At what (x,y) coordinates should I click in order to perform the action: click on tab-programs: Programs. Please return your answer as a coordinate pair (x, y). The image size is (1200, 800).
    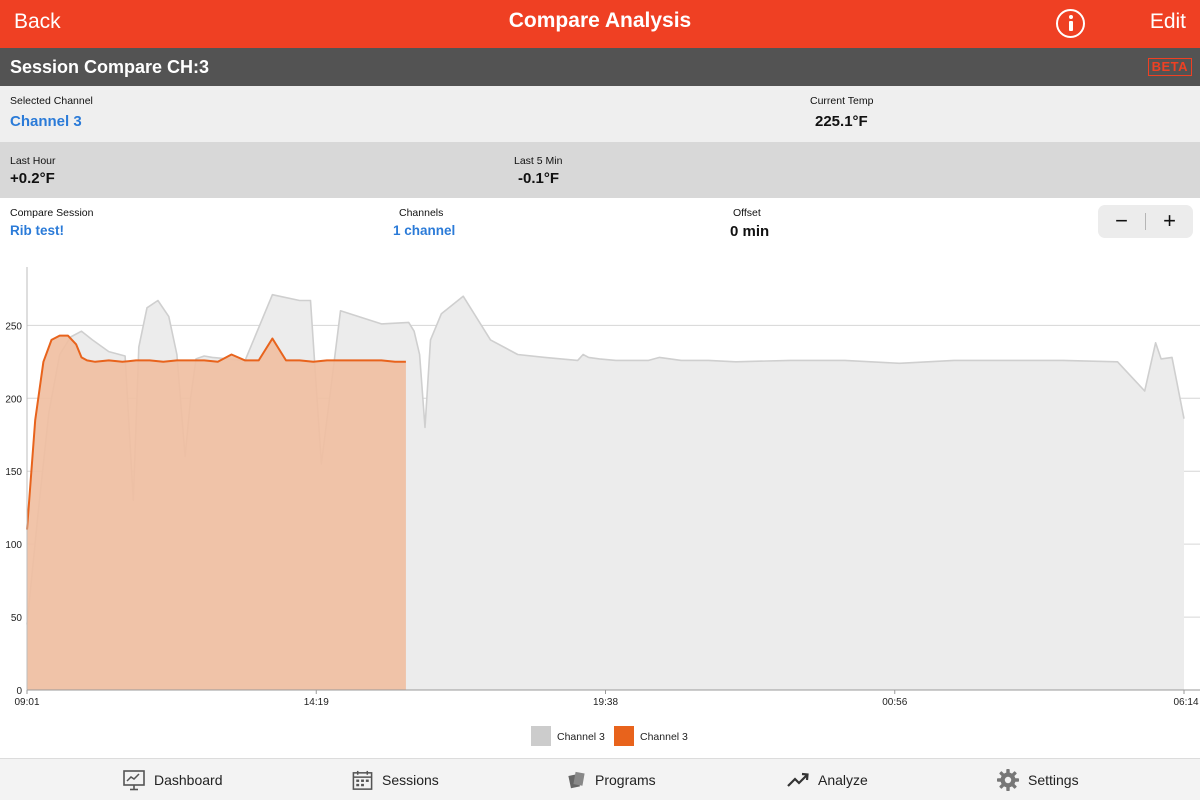
    Looking at the image, I should click on (611, 779).